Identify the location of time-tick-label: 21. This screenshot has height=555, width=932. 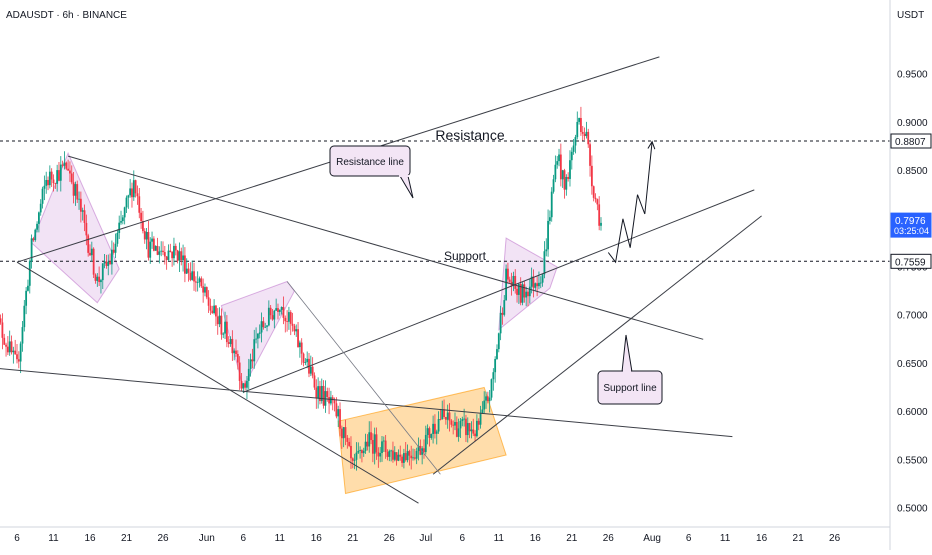
(572, 538).